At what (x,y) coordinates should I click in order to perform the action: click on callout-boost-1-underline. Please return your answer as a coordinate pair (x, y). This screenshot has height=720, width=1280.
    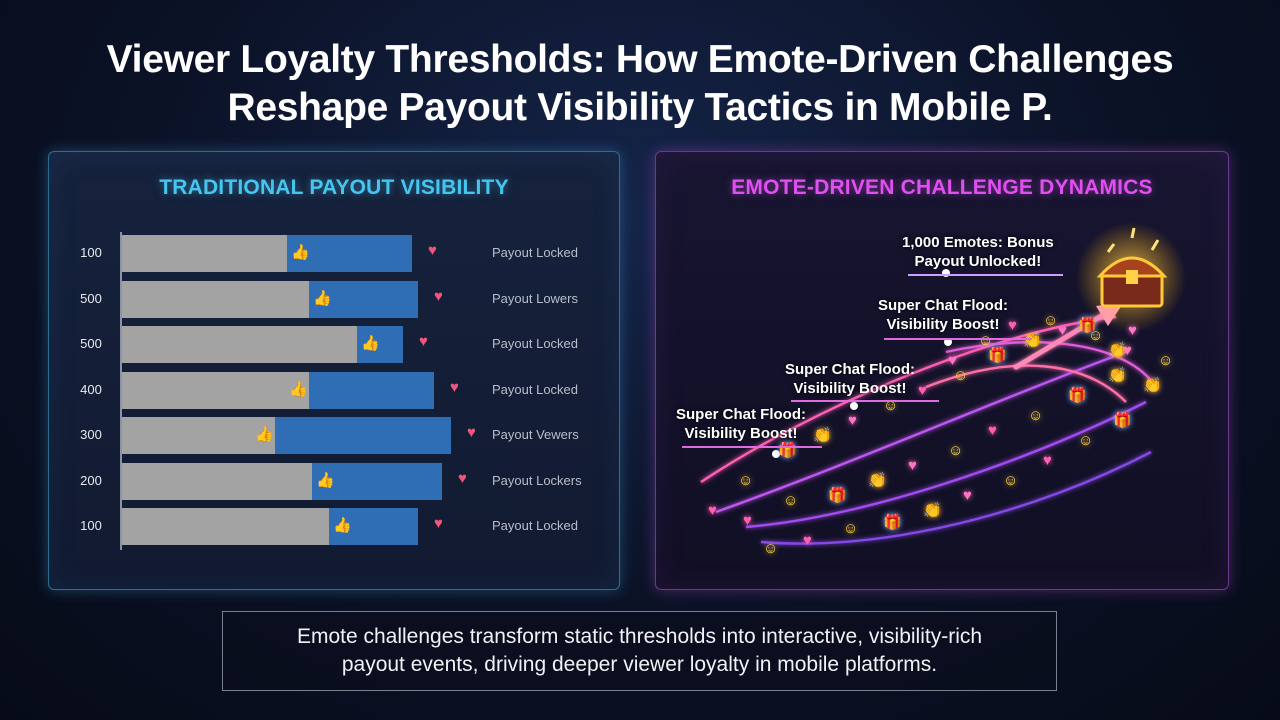
    Looking at the image, I should click on (958, 339).